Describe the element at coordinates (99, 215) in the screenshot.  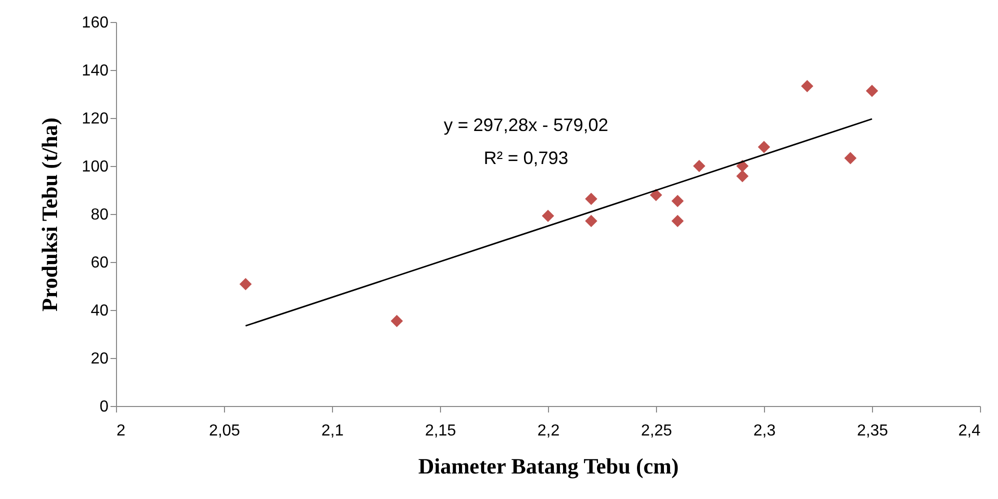
I see `y-tick-label: 80` at that location.